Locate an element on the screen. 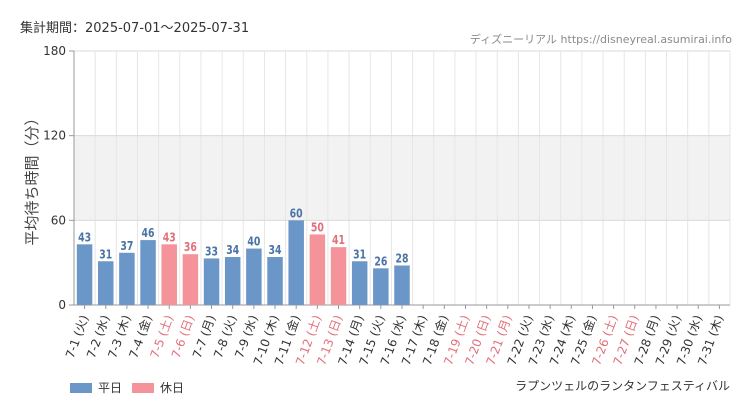  bar-value-label: 60 is located at coordinates (296, 213).